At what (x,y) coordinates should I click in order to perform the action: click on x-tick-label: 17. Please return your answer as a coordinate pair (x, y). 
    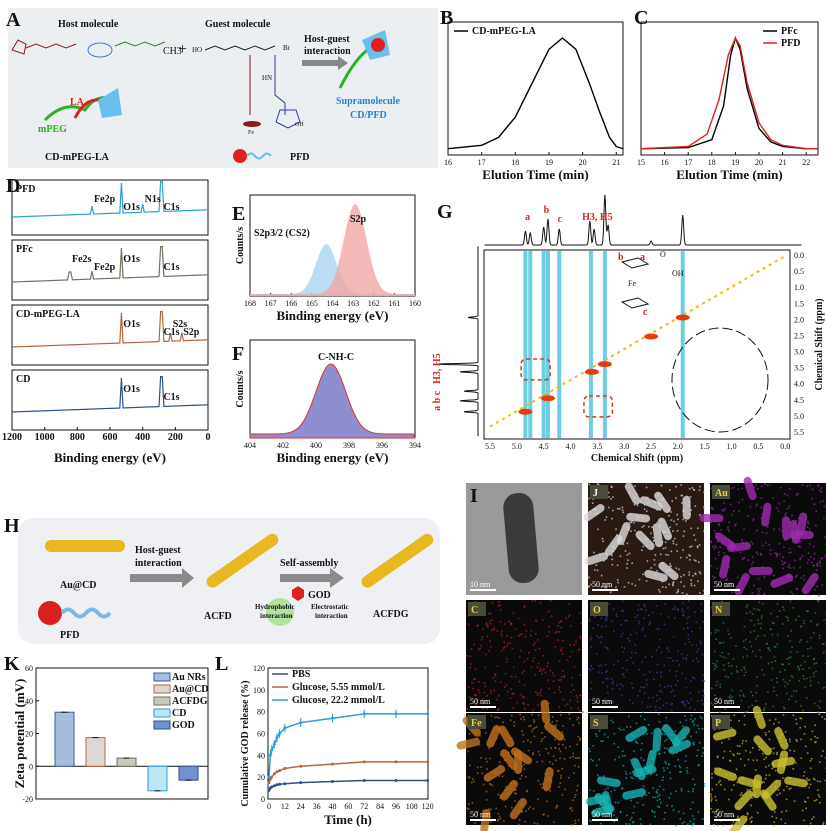
    Looking at the image, I should click on (482, 162).